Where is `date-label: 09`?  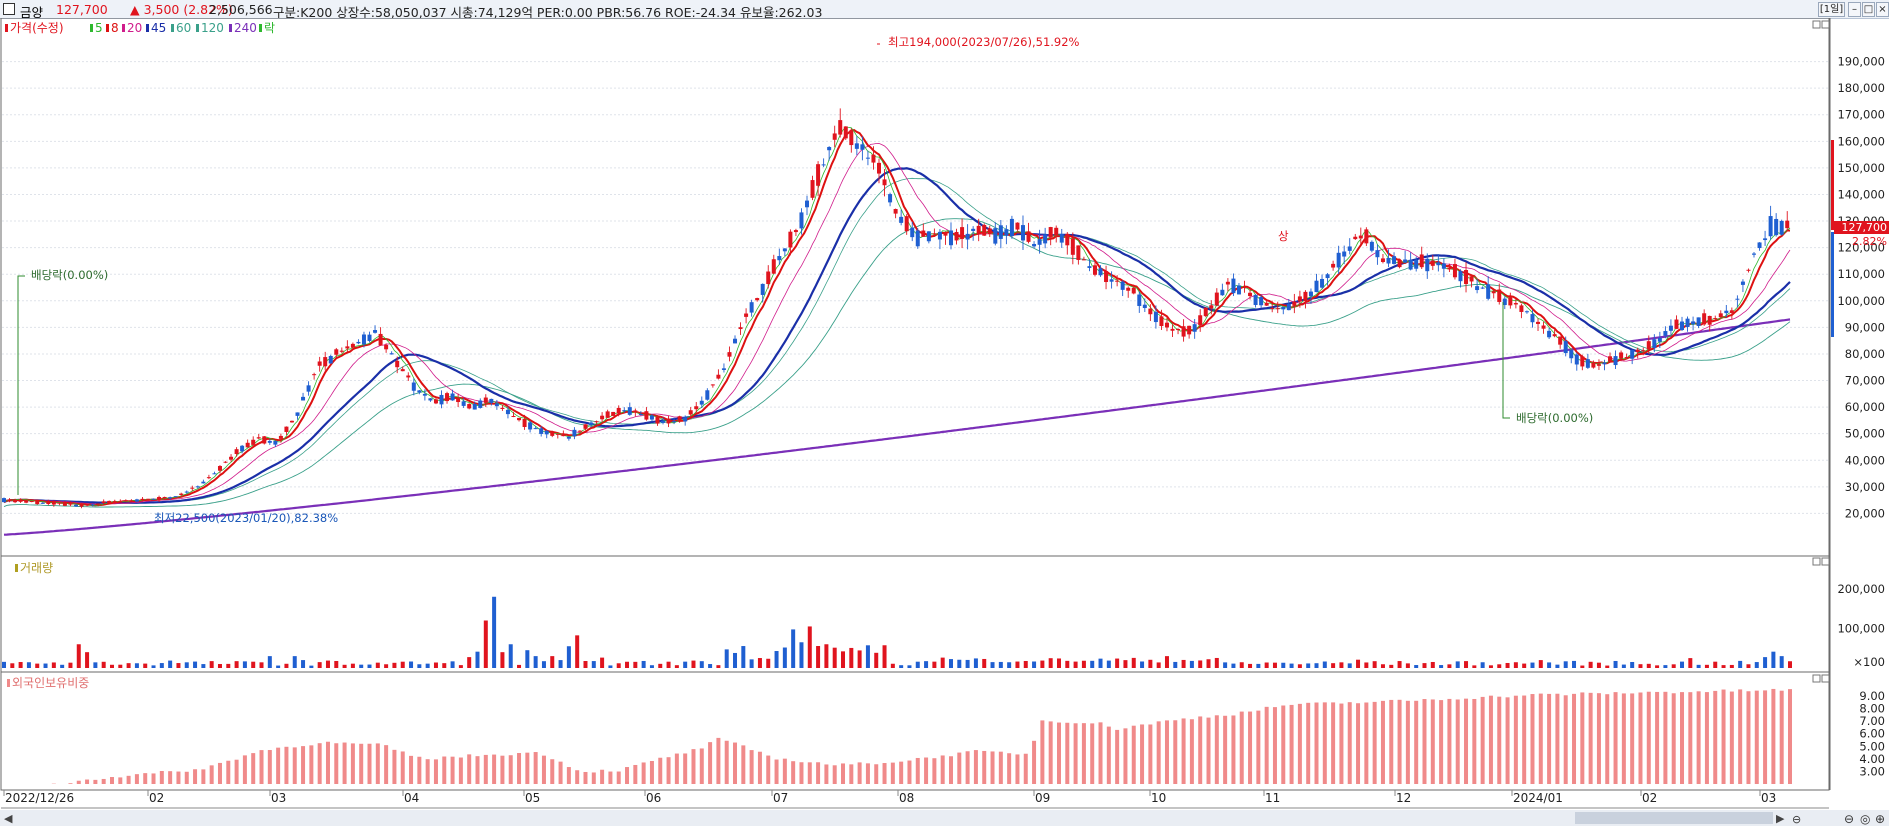 date-label: 09 is located at coordinates (1042, 798).